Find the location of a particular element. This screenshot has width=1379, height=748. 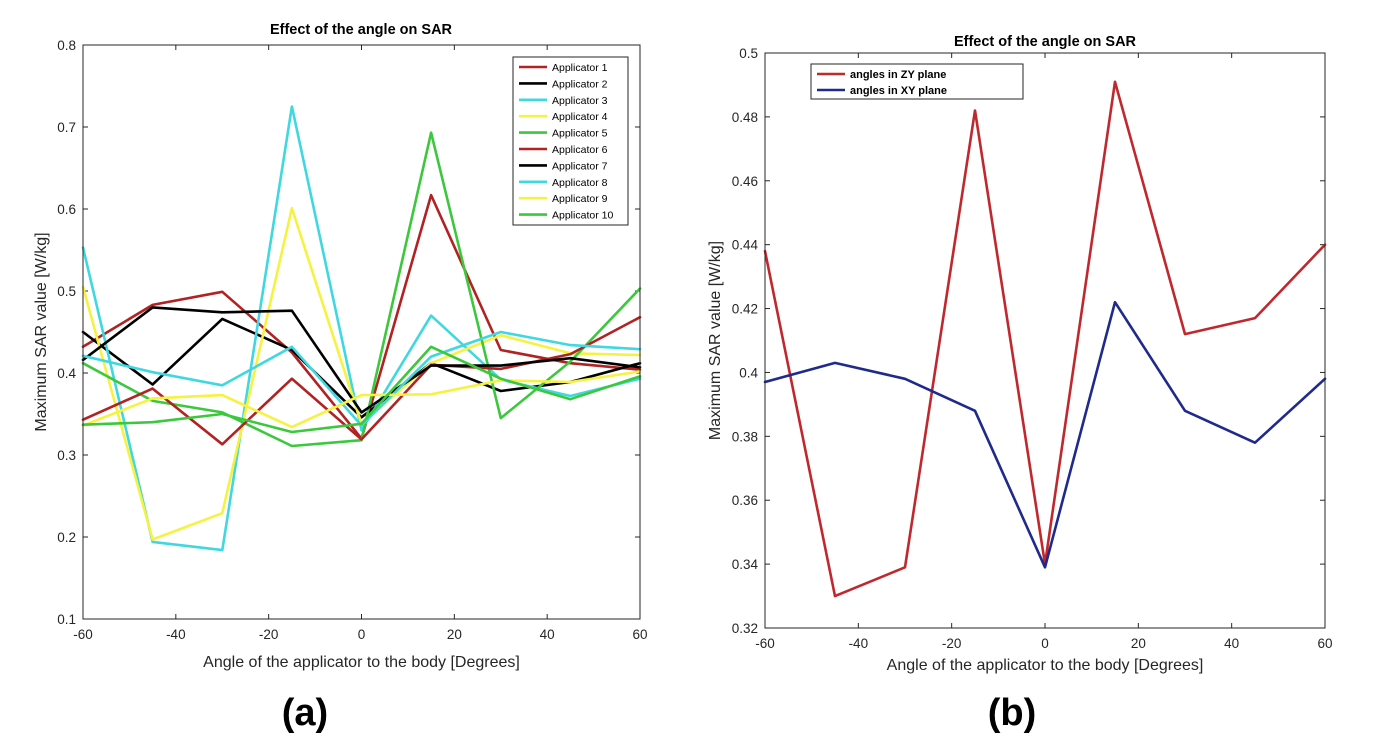

legend-label-1: angles in ZY plane is located at coordinates (898, 75).